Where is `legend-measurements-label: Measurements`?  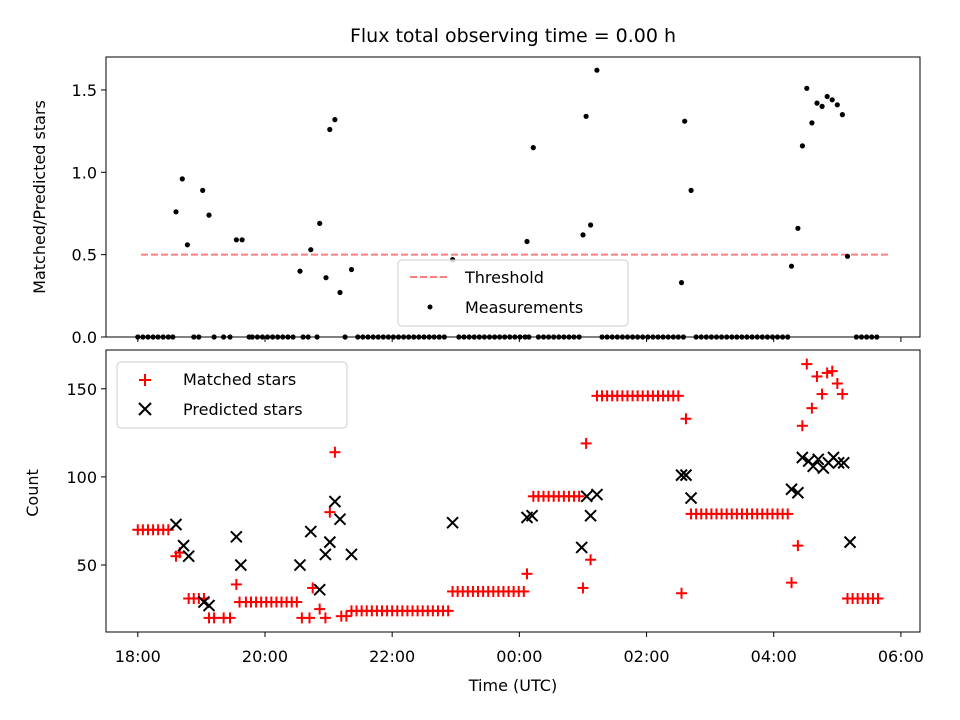
legend-measurements-label: Measurements is located at coordinates (524, 307).